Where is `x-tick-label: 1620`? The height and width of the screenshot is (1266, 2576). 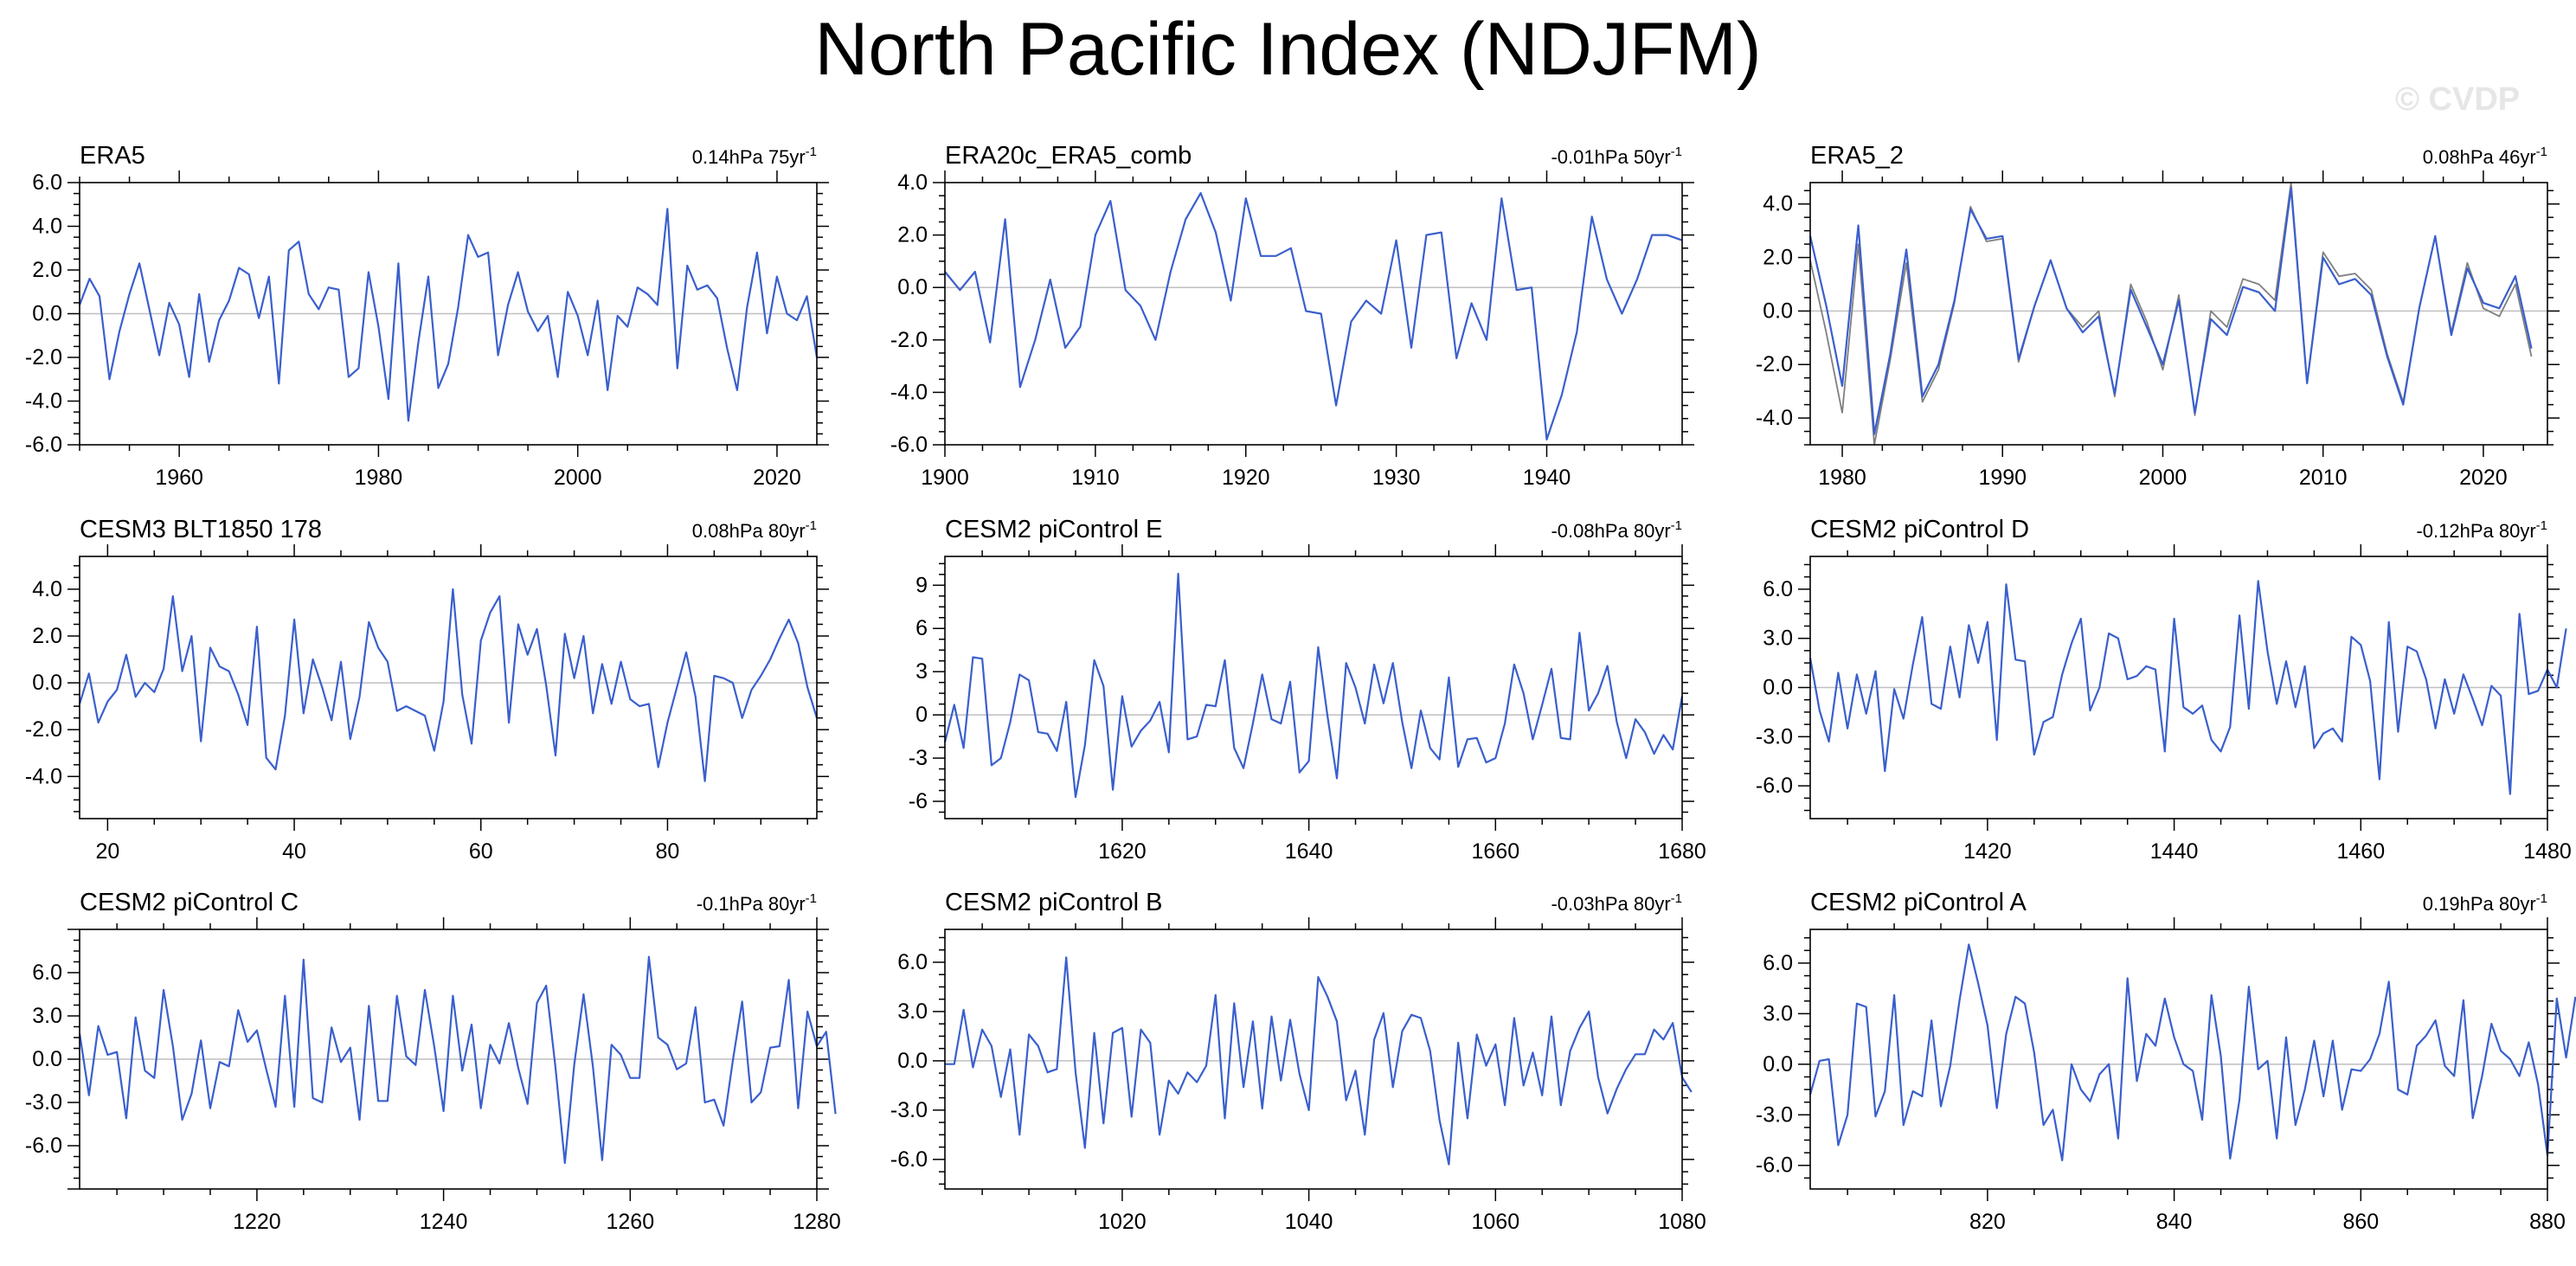
x-tick-label: 1620 is located at coordinates (1123, 851).